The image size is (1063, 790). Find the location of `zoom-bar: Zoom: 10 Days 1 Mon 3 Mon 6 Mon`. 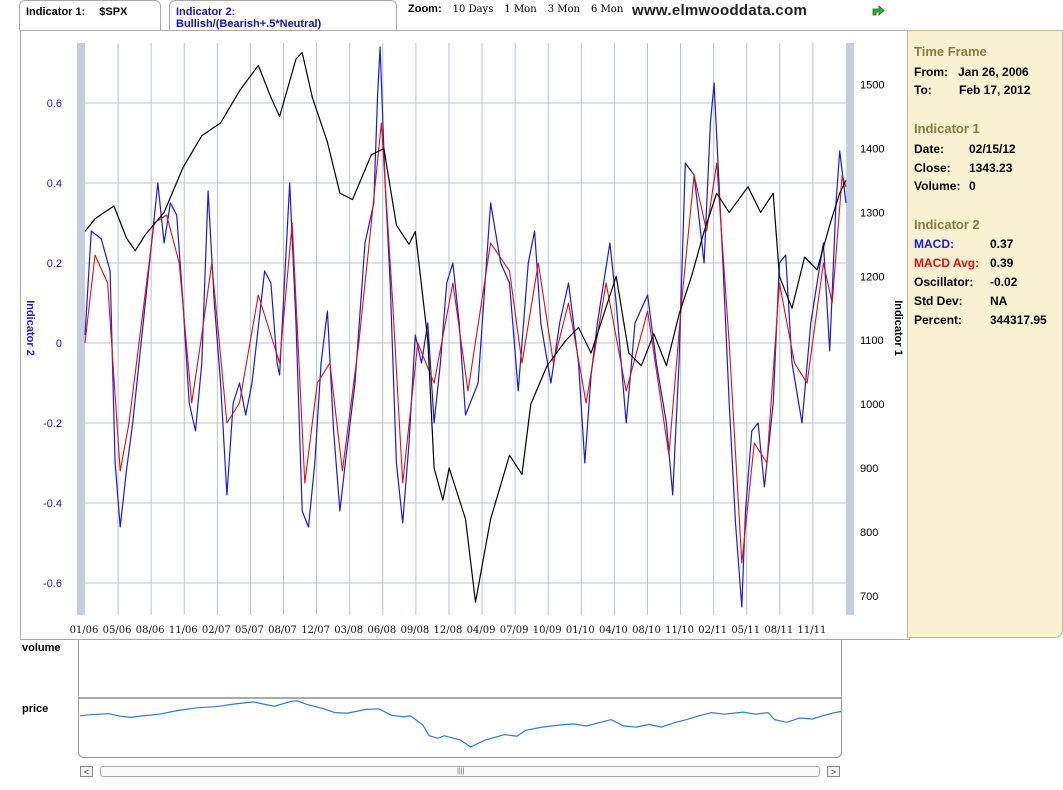

zoom-bar: Zoom: 10 Days 1 Mon 3 Mon 6 Mon is located at coordinates (515, 9).